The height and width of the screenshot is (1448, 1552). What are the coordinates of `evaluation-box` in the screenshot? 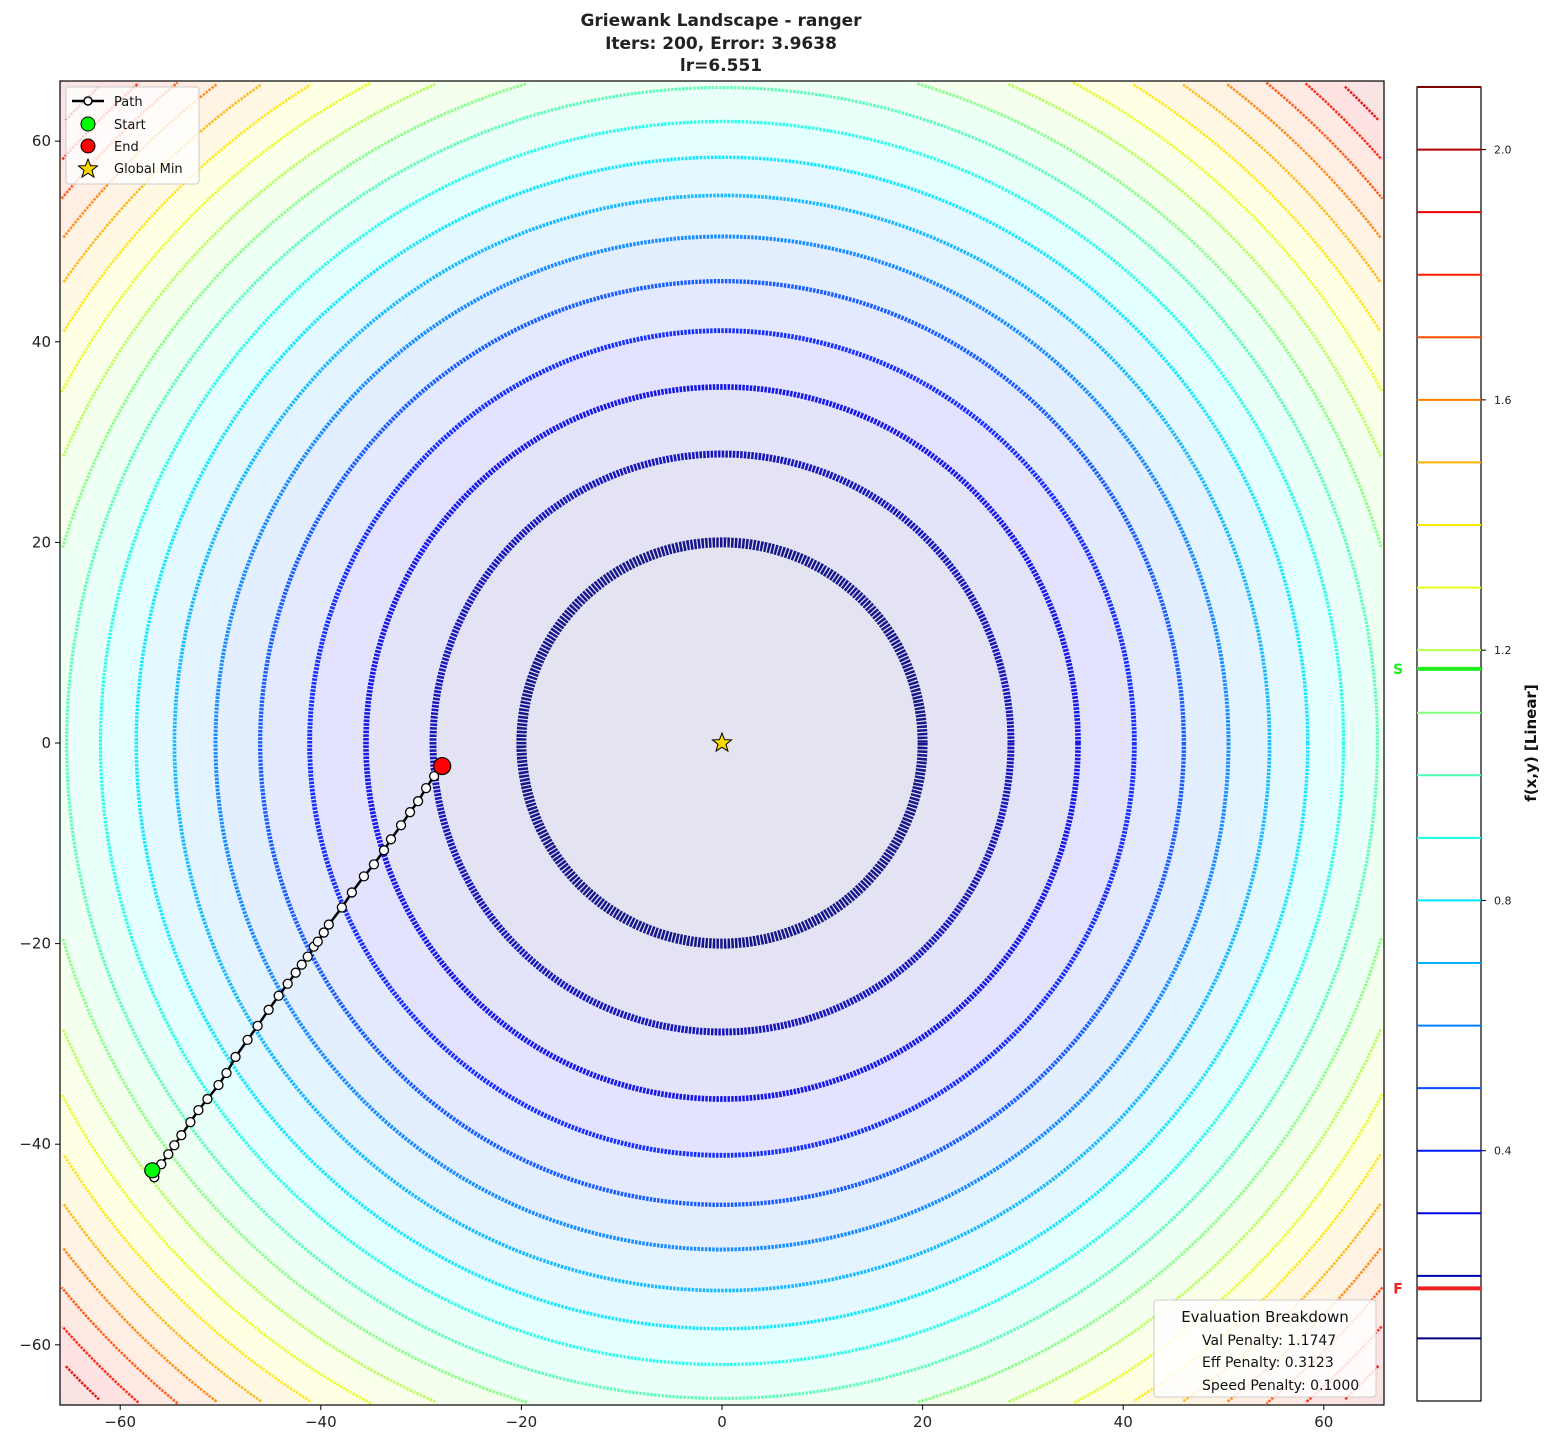 It's located at (1265, 1348).